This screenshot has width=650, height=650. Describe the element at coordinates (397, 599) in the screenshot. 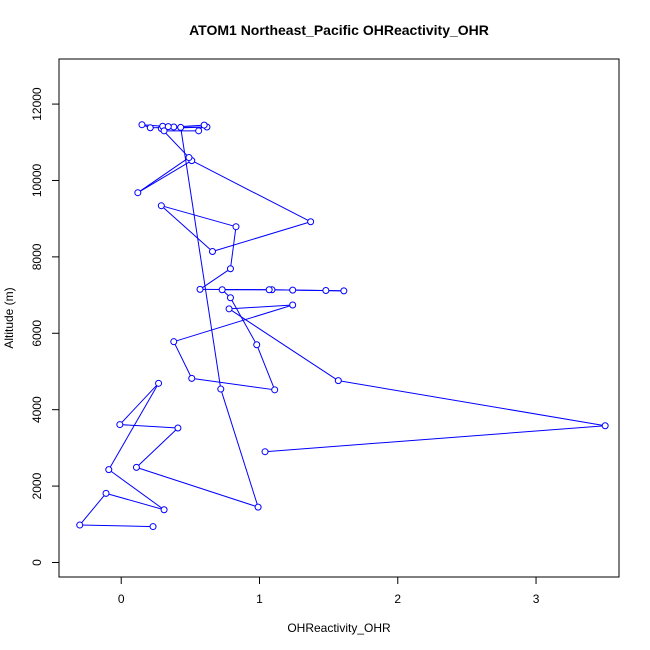

I see `x-tick-label: 2` at that location.